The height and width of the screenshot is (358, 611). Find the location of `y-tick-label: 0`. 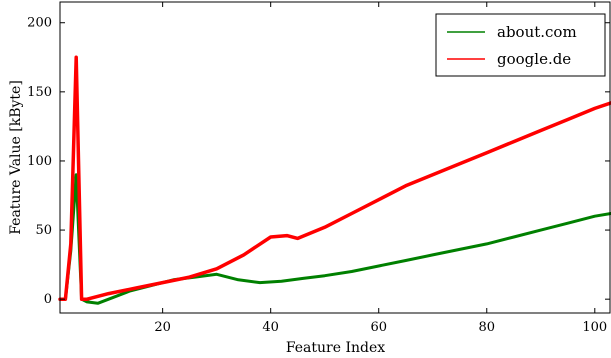

y-tick-label: 0 is located at coordinates (48, 299).